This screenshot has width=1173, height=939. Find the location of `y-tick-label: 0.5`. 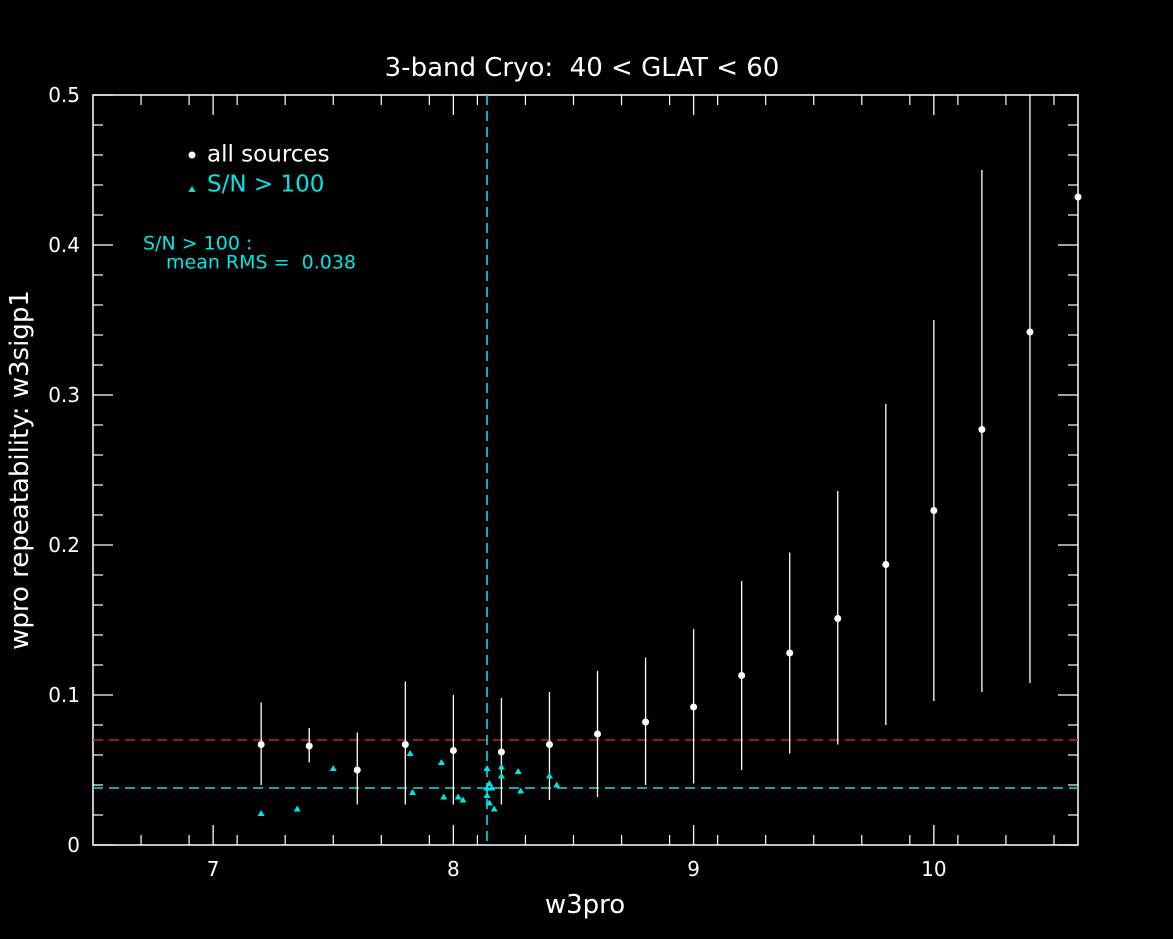

y-tick-label: 0.5 is located at coordinates (64, 95).